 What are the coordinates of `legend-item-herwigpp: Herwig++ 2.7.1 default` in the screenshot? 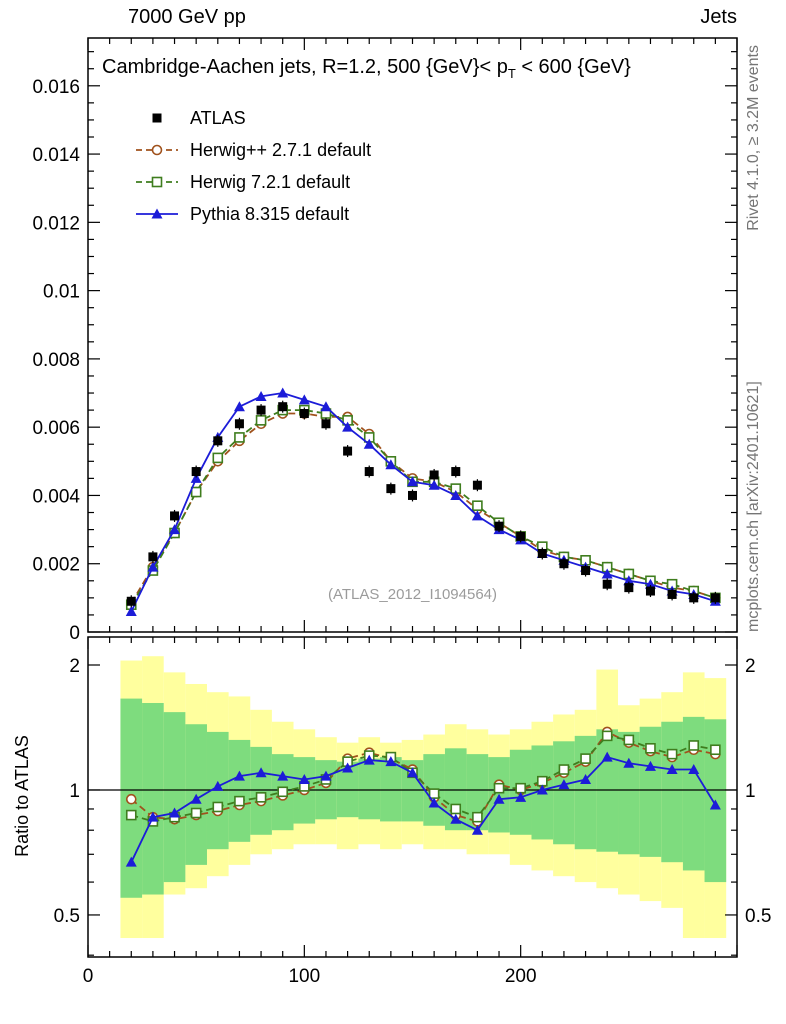 It's located at (252, 150).